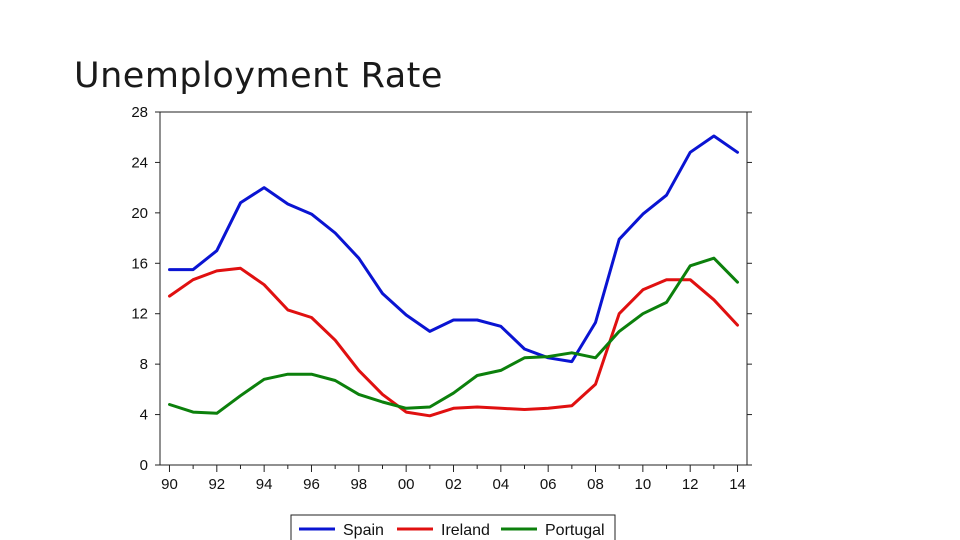 The width and height of the screenshot is (960, 540). I want to click on legend-label-portugal: Portugal, so click(575, 530).